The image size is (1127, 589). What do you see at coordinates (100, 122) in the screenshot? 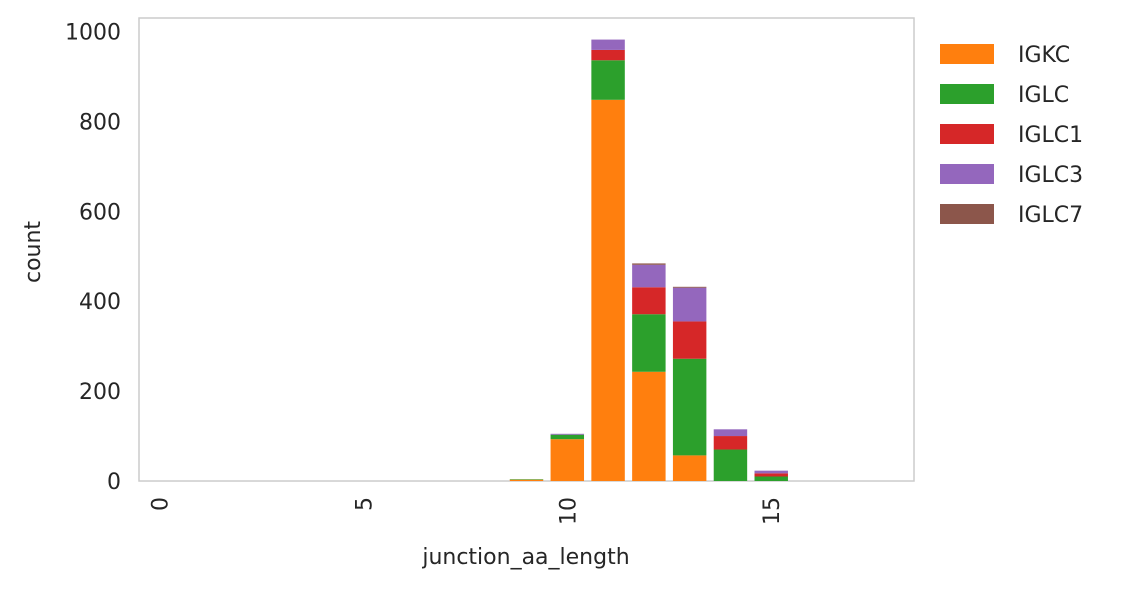
I see `y-tick-label: 800` at bounding box center [100, 122].